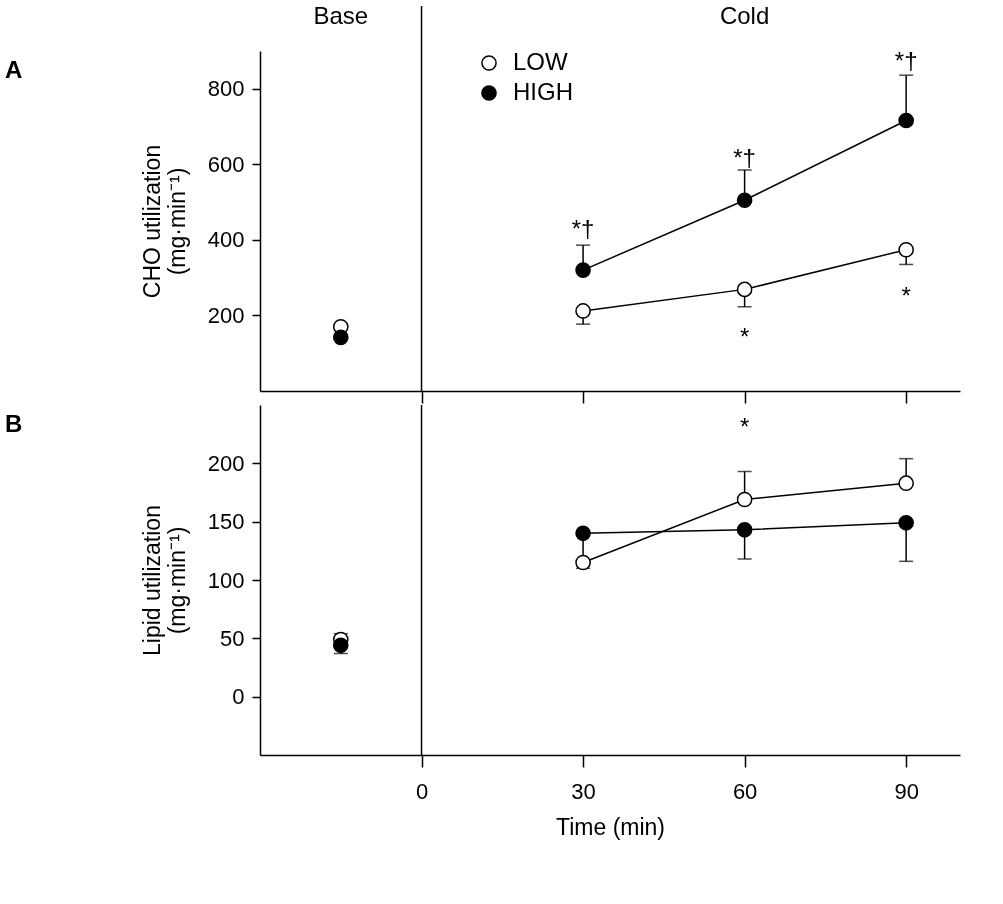  Describe the element at coordinates (226, 240) in the screenshot. I see `y-tick-label: 400` at that location.